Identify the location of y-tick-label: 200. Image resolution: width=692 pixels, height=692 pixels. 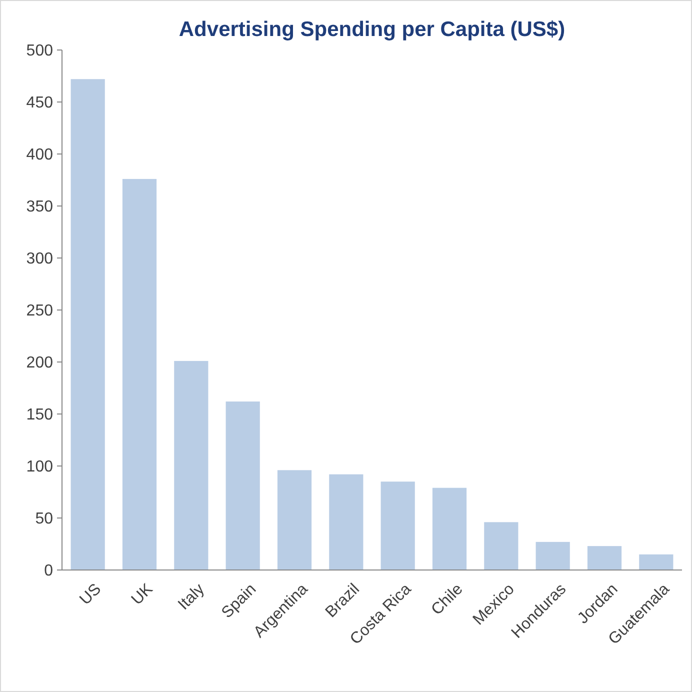
(40, 363).